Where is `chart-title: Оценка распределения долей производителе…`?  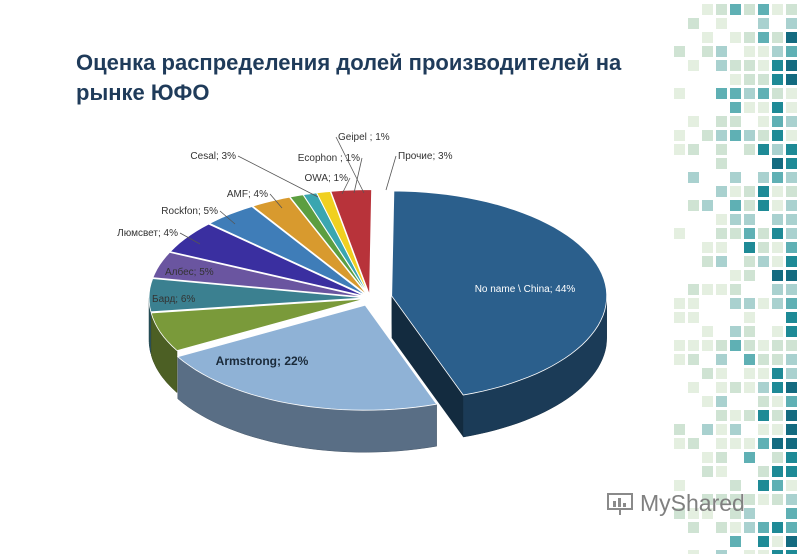
chart-title: Оценка распределения долей производителе… is located at coordinates (349, 77).